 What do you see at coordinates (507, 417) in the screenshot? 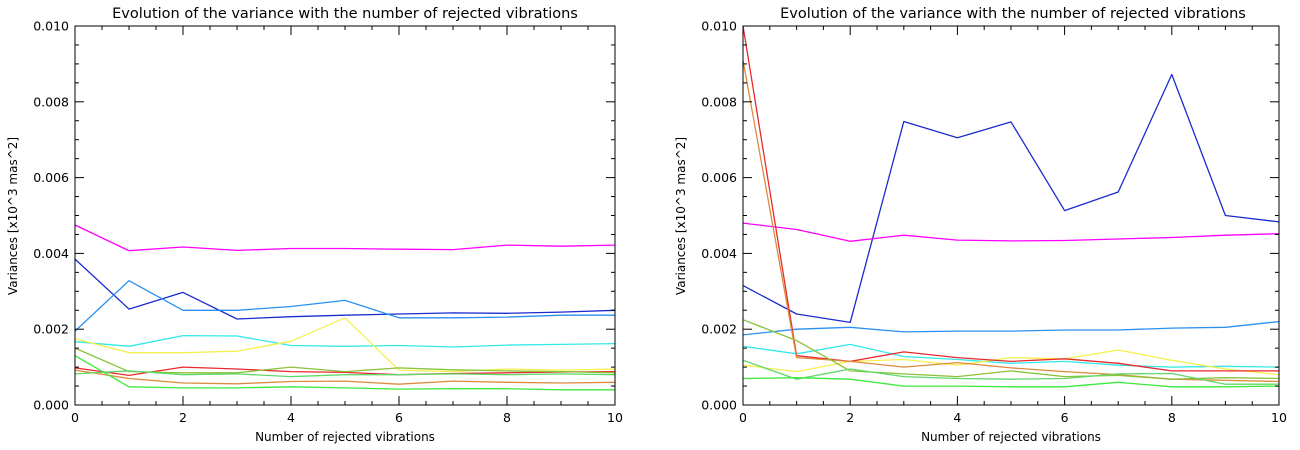
I see `left-chart-x-tick-label: 8` at bounding box center [507, 417].